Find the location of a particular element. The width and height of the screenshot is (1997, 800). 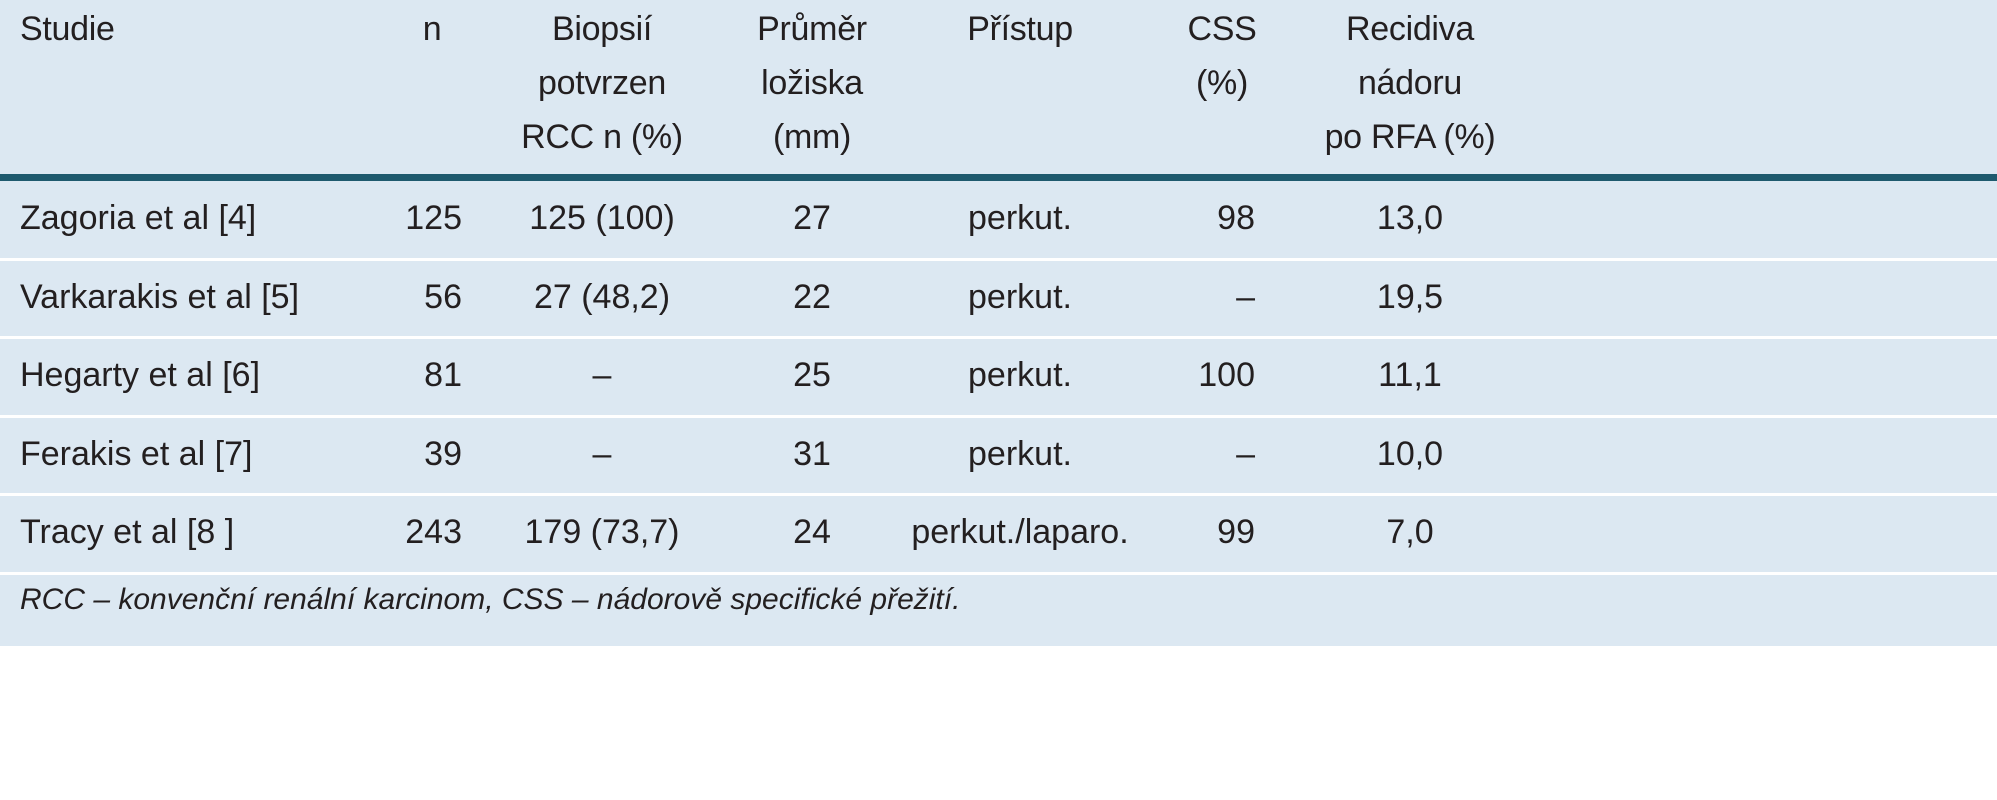

table-cell: 10,0 is located at coordinates (1410, 453).